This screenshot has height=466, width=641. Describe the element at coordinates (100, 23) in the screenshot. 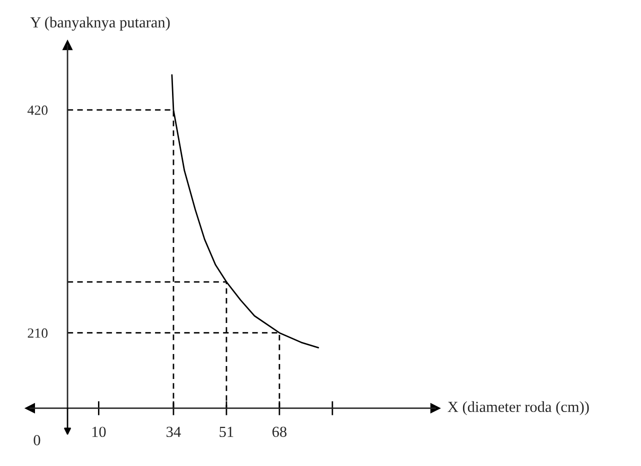

I see `y-axis-title: Y (banyaknya putaran)` at that location.